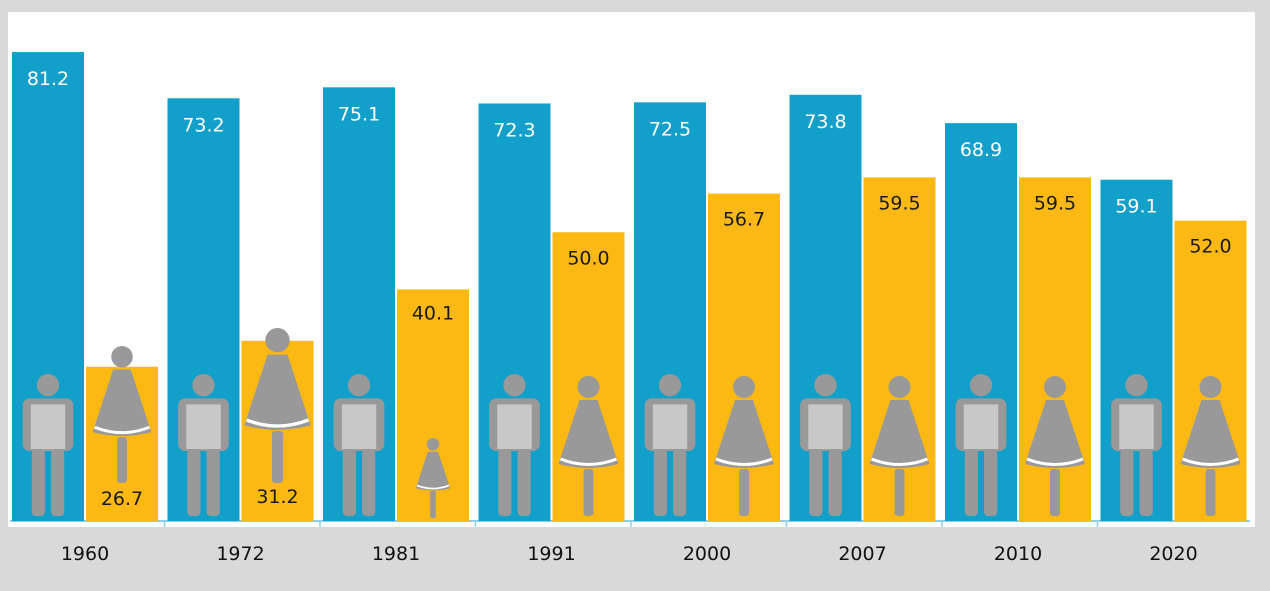 This screenshot has height=591, width=1270. Describe the element at coordinates (85, 554) in the screenshot. I see `x-tick-label-1960: 1960` at that location.